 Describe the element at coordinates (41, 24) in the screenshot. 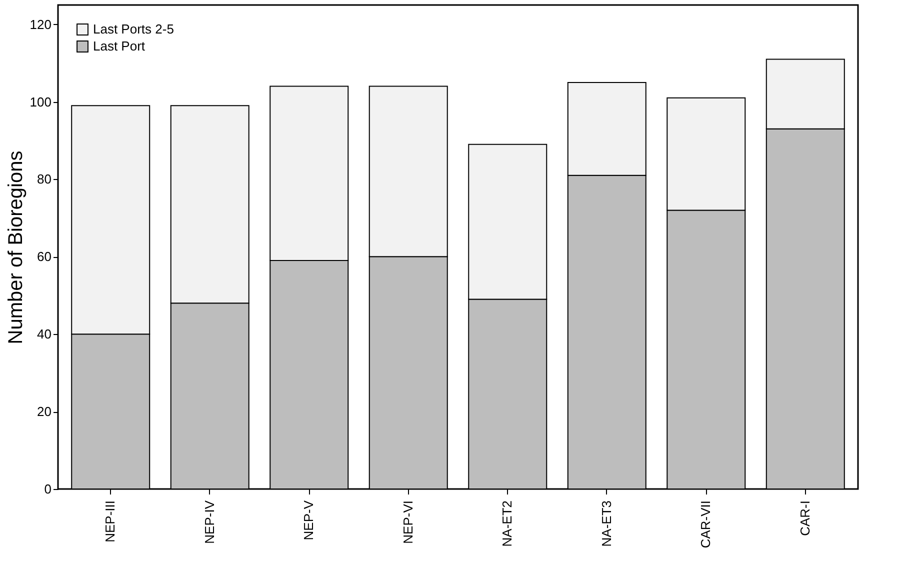

I see `y-tick-label: 120` at that location.